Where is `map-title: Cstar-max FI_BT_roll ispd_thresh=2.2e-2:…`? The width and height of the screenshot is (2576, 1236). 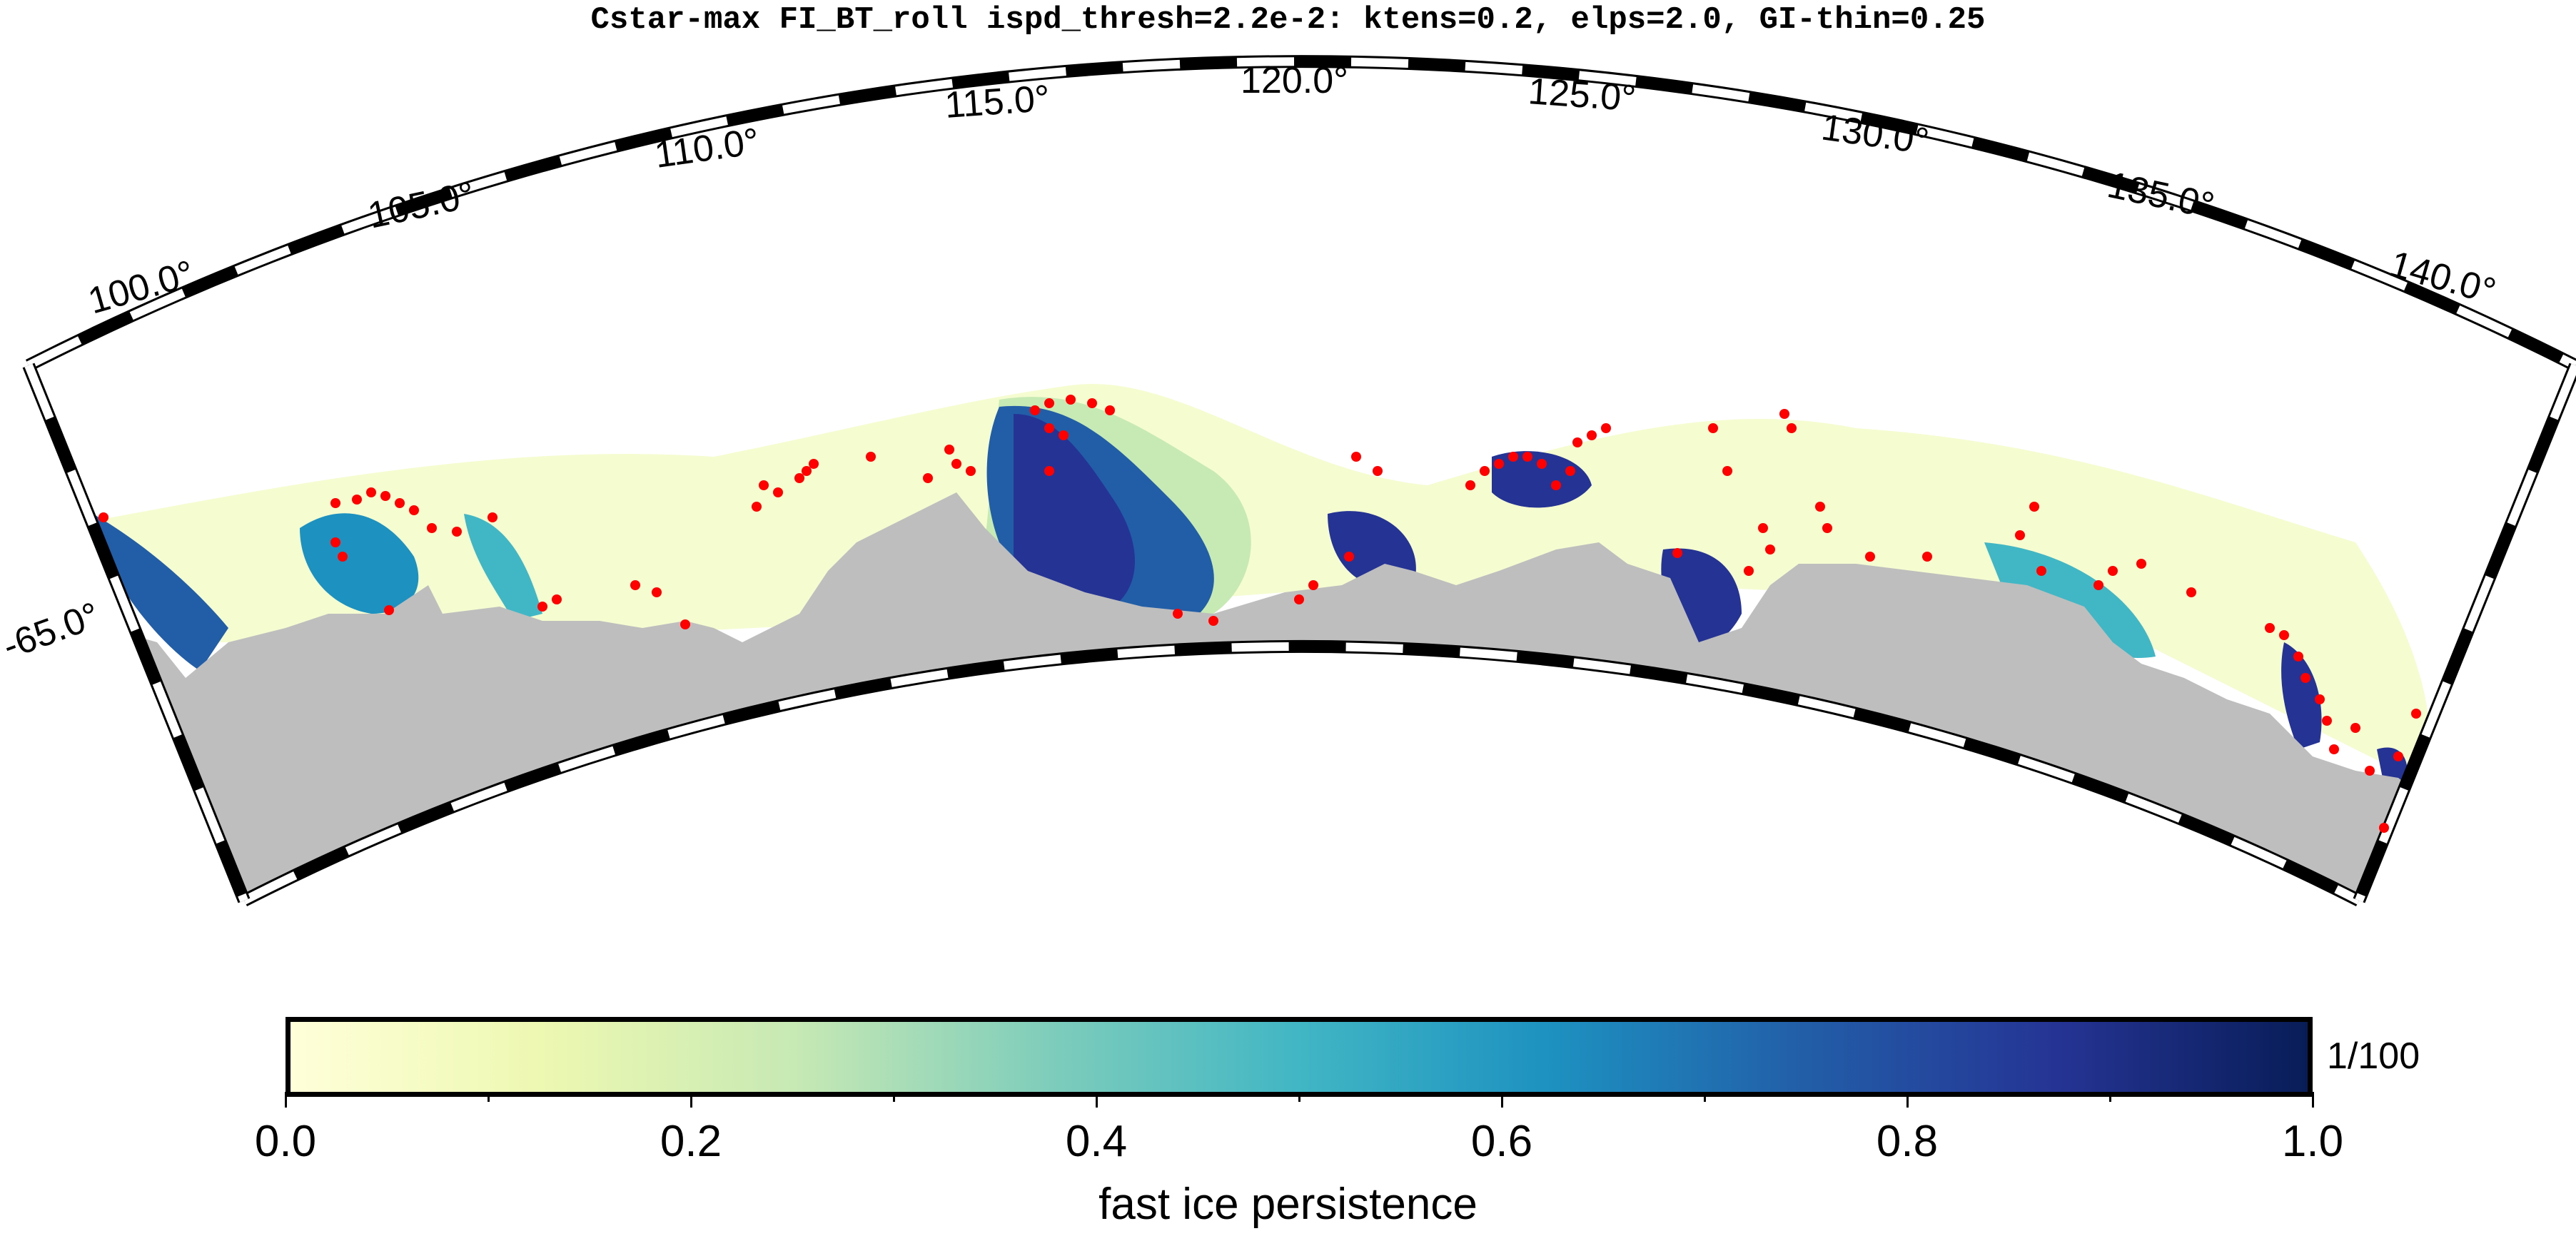
map-title: Cstar-max FI_BT_roll ispd_thresh=2.2e-2:… is located at coordinates (1288, 20).